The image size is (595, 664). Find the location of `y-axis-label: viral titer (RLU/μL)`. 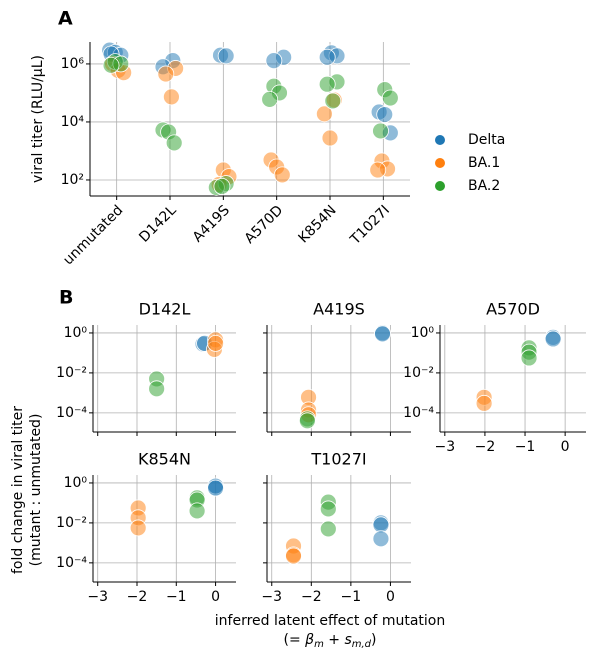

y-axis-label: viral titer (RLU/μL) is located at coordinates (38, 119).